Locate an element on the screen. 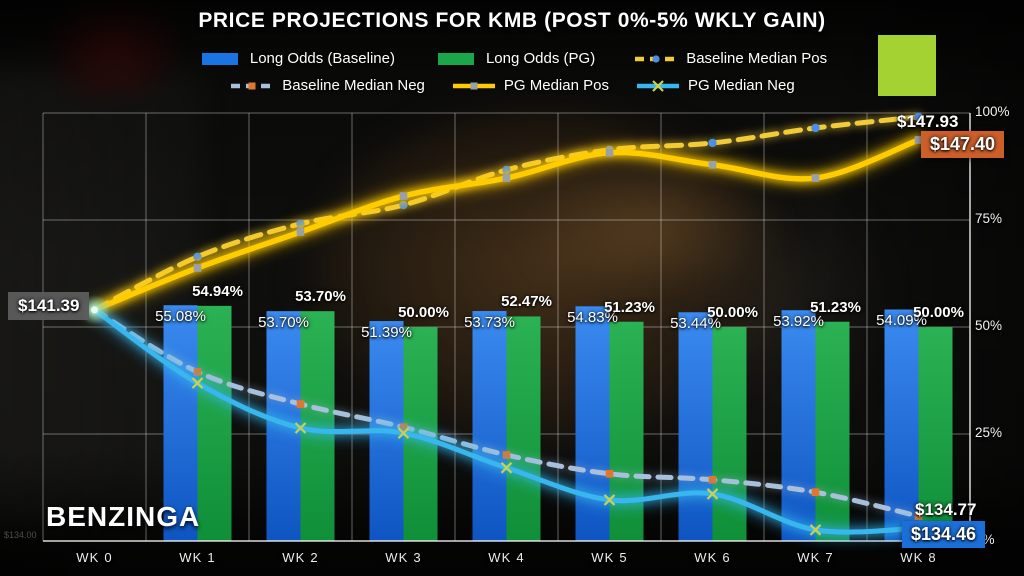  legend-item-pg-median-pos: PG Median Pos is located at coordinates (530, 85).